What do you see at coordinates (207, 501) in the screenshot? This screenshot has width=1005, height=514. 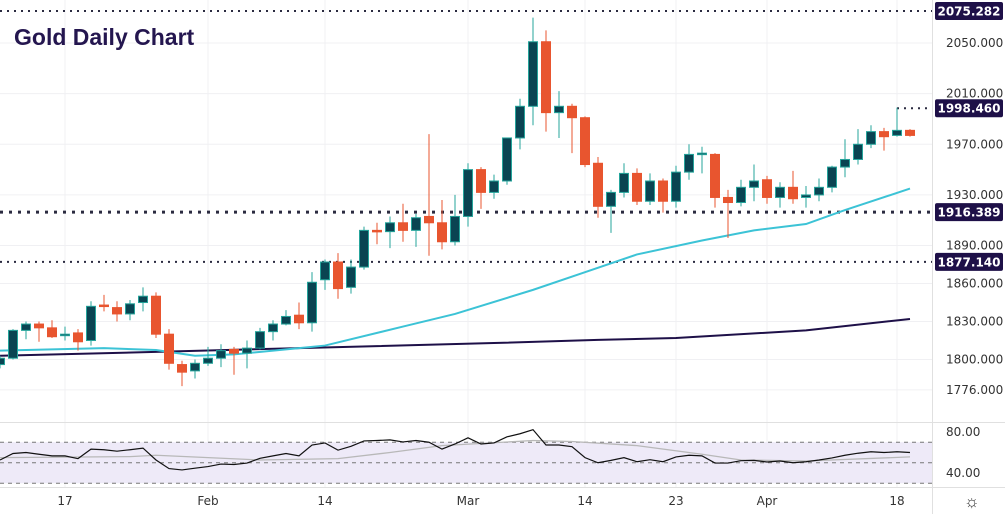 I see `time-tick-label: Feb` at bounding box center [207, 501].